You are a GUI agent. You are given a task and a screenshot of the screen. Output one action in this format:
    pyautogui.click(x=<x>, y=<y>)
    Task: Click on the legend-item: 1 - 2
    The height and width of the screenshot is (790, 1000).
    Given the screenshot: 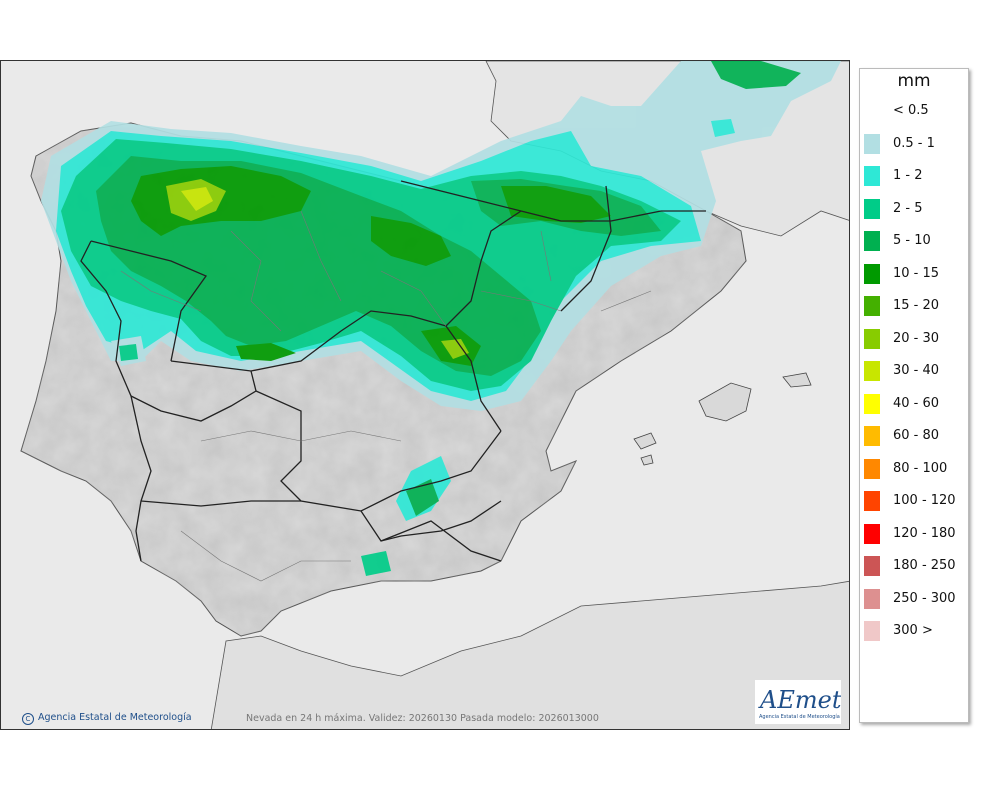 What is the action you would take?
    pyautogui.click(x=915, y=176)
    